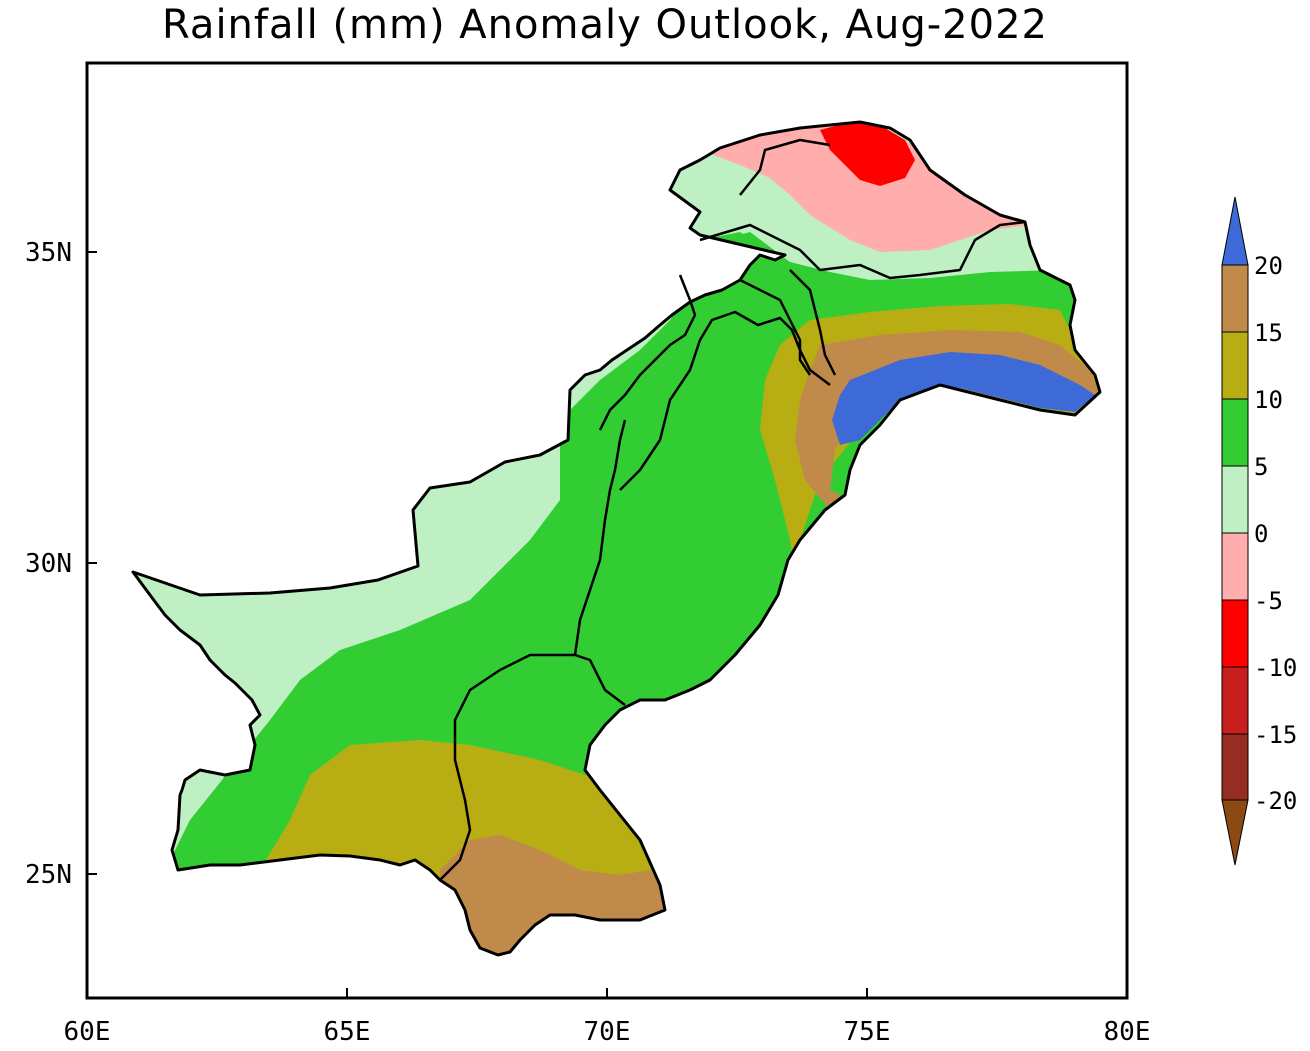 The image size is (1310, 1051). I want to click on y-tick-label: 30N, so click(48, 564).